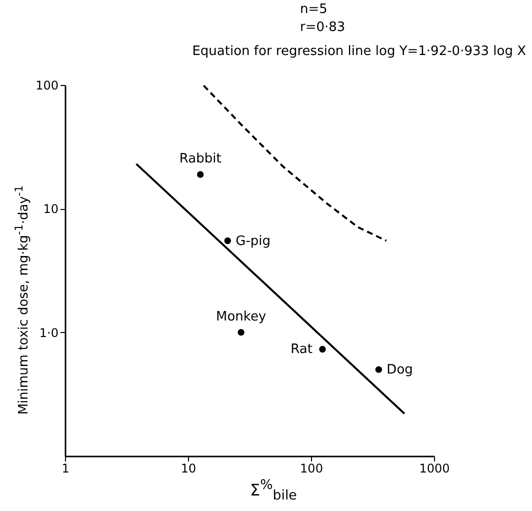  What do you see at coordinates (200, 158) in the screenshot?
I see `annotation: Rabbit` at bounding box center [200, 158].